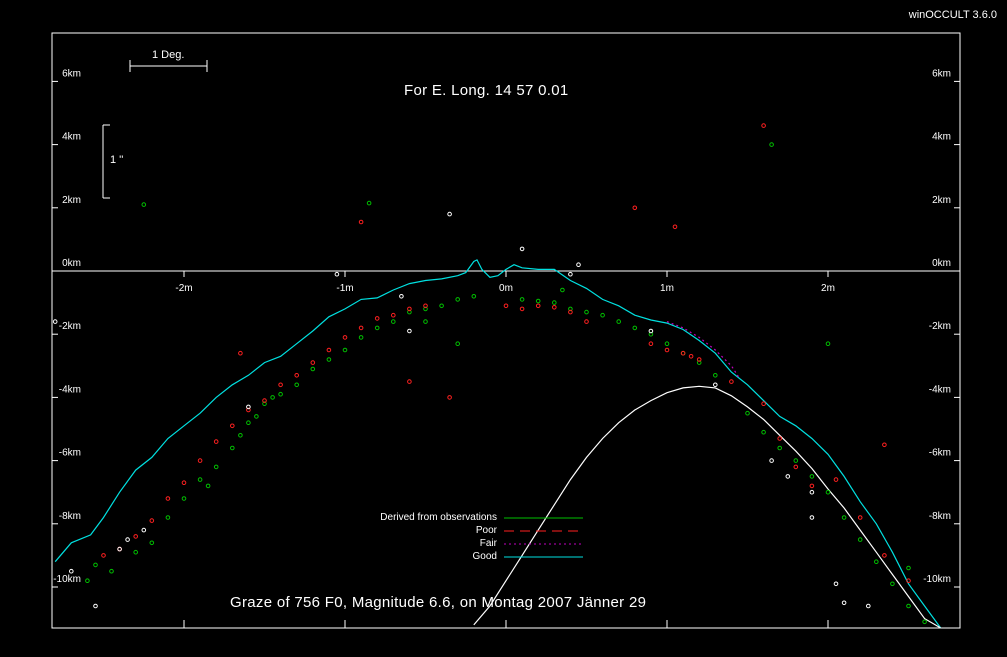 The height and width of the screenshot is (657, 1007). What do you see at coordinates (543, 537) in the screenshot?
I see `legend-swatches` at bounding box center [543, 537].